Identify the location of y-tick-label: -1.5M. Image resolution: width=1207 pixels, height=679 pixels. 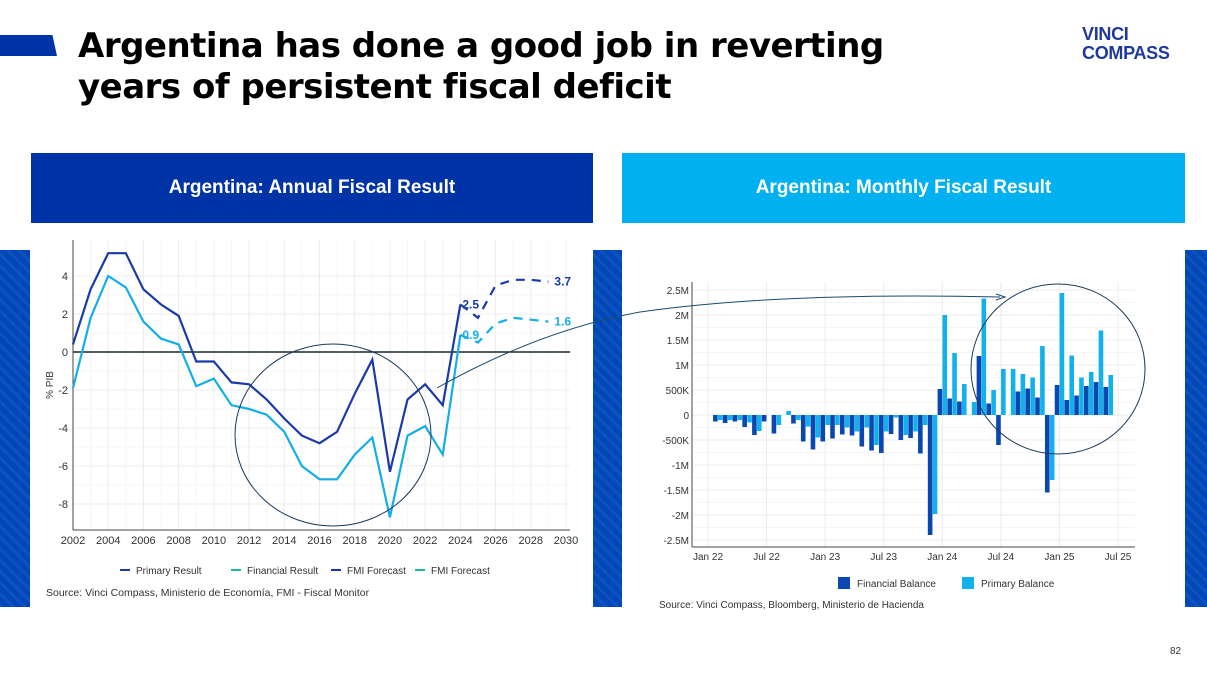
(676, 491).